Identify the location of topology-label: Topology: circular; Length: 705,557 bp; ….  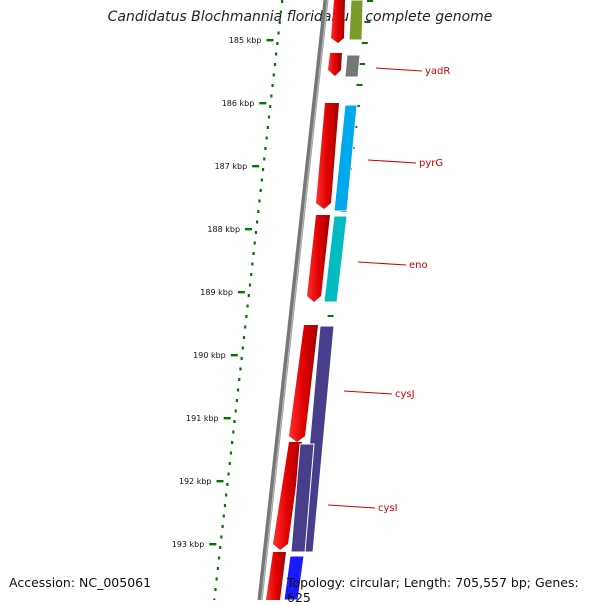
(433, 590).